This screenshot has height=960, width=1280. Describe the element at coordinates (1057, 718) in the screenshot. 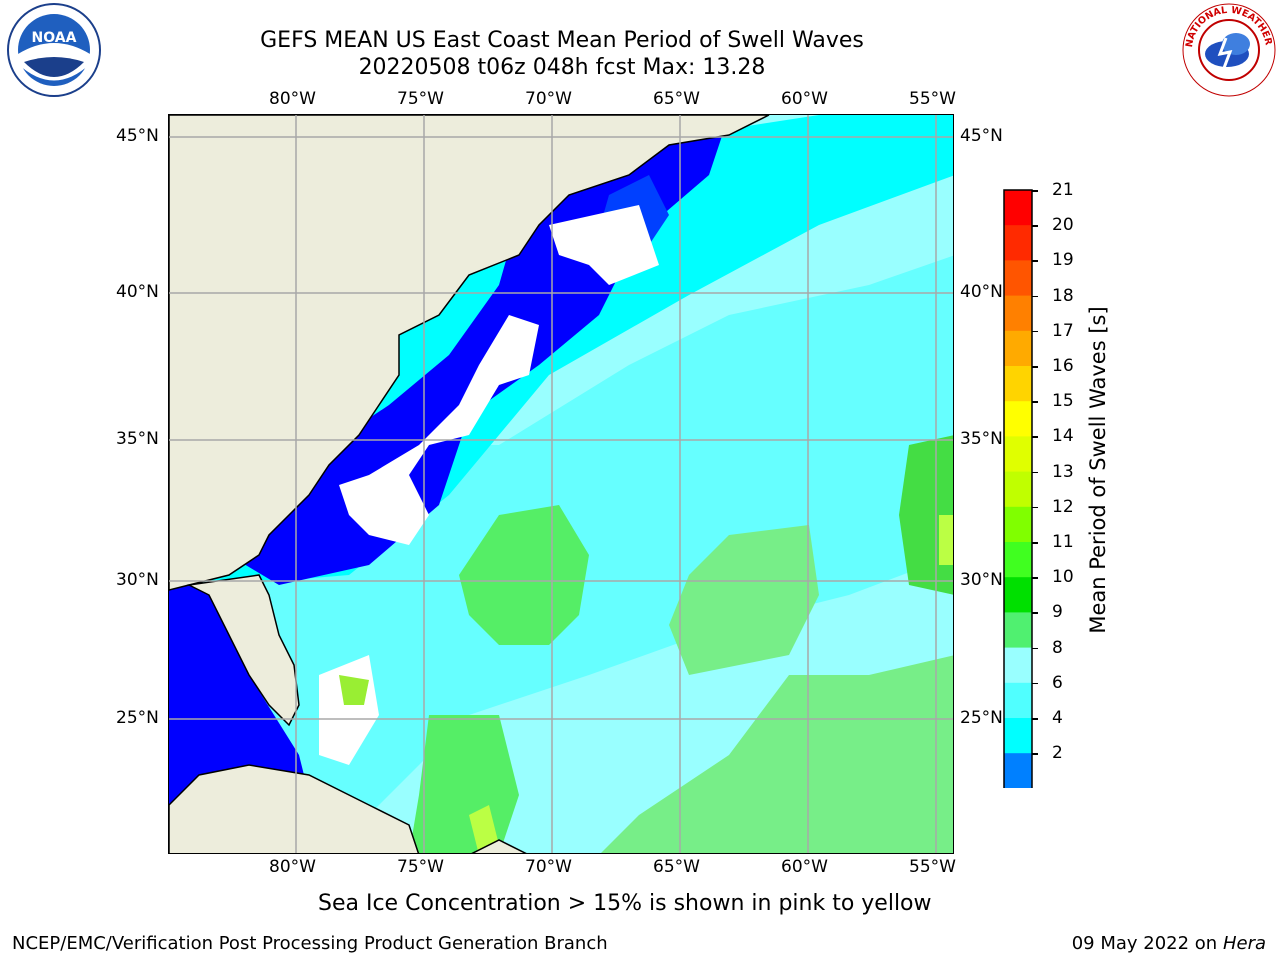

I see `colorbar-tick-label: 4` at that location.